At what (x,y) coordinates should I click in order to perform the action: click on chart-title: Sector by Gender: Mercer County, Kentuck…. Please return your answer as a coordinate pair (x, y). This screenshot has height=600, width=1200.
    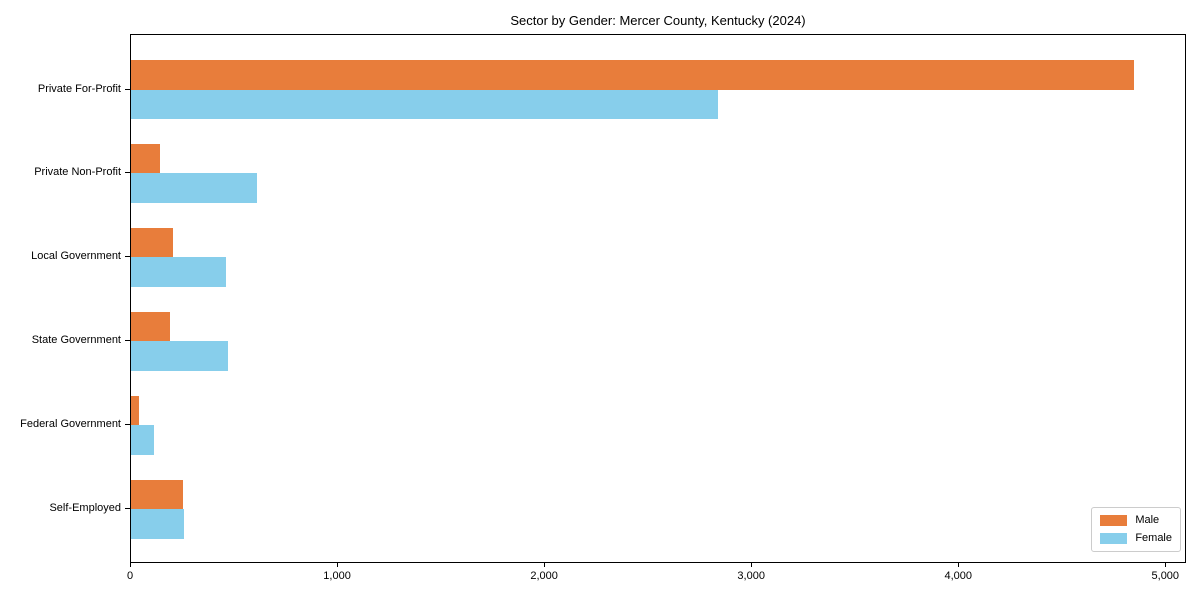
    Looking at the image, I should click on (658, 20).